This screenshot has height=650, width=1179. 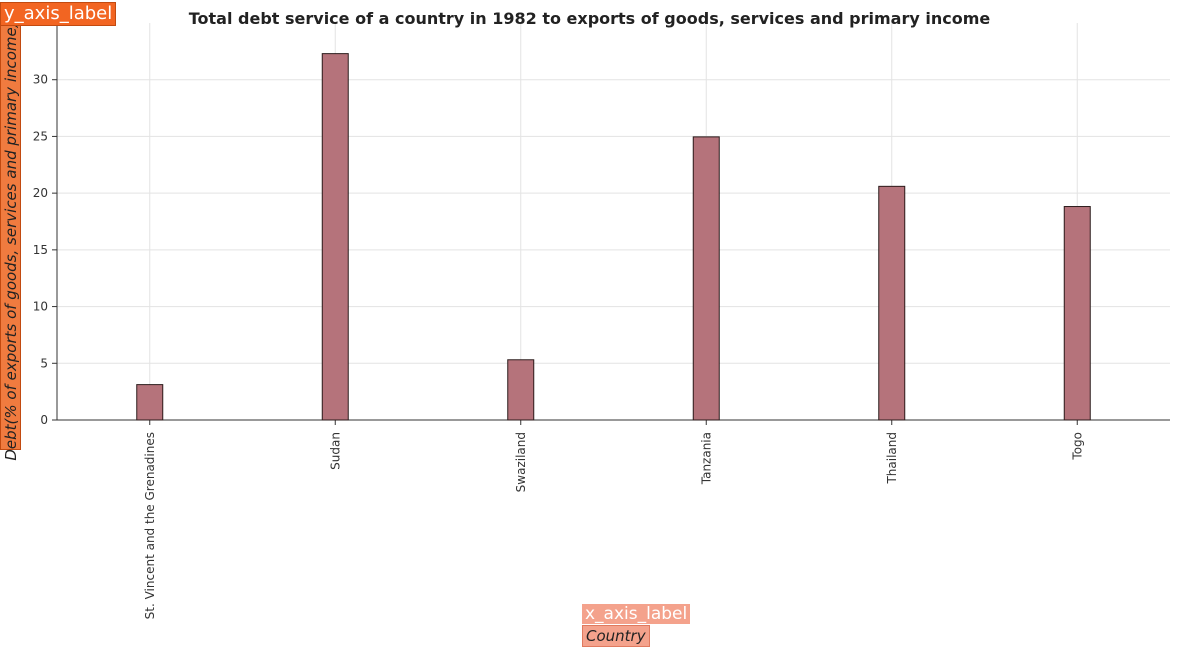 What do you see at coordinates (706, 458) in the screenshot?
I see `x-tick-label: Tanzania` at bounding box center [706, 458].